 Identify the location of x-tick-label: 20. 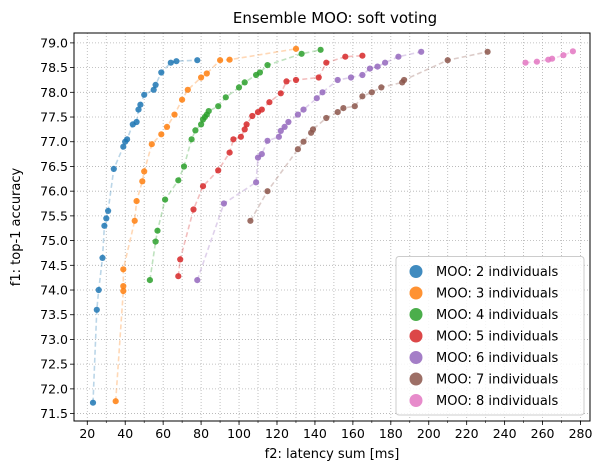
(87, 433).